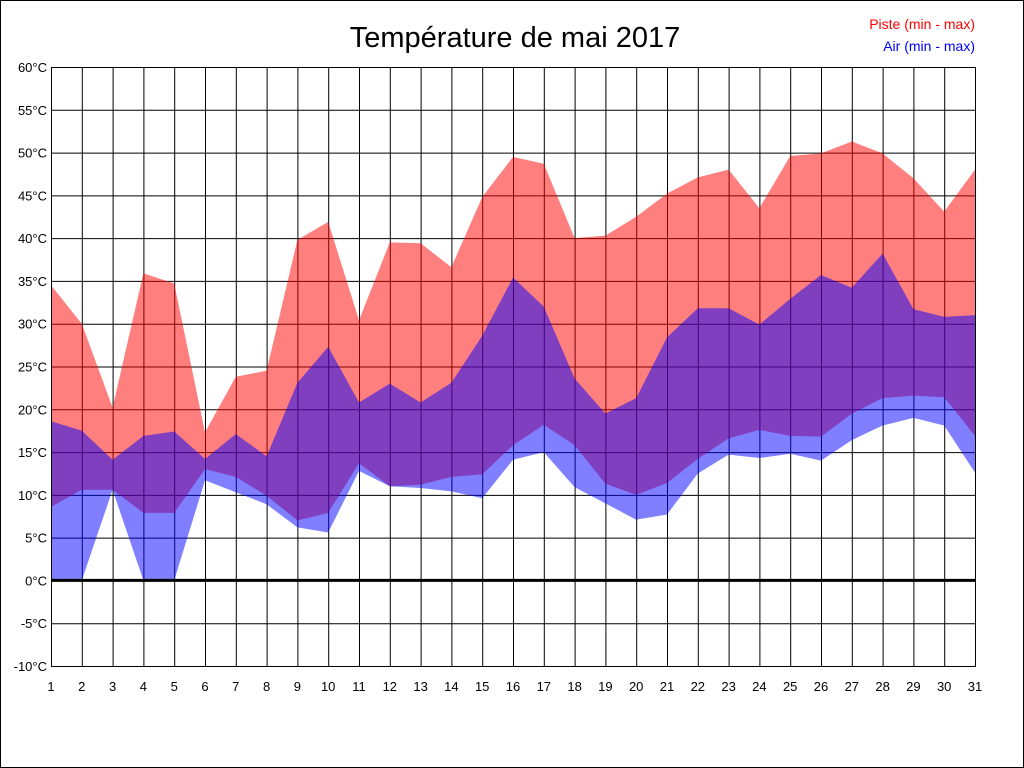  I want to click on x-tick-label: 18, so click(574, 686).